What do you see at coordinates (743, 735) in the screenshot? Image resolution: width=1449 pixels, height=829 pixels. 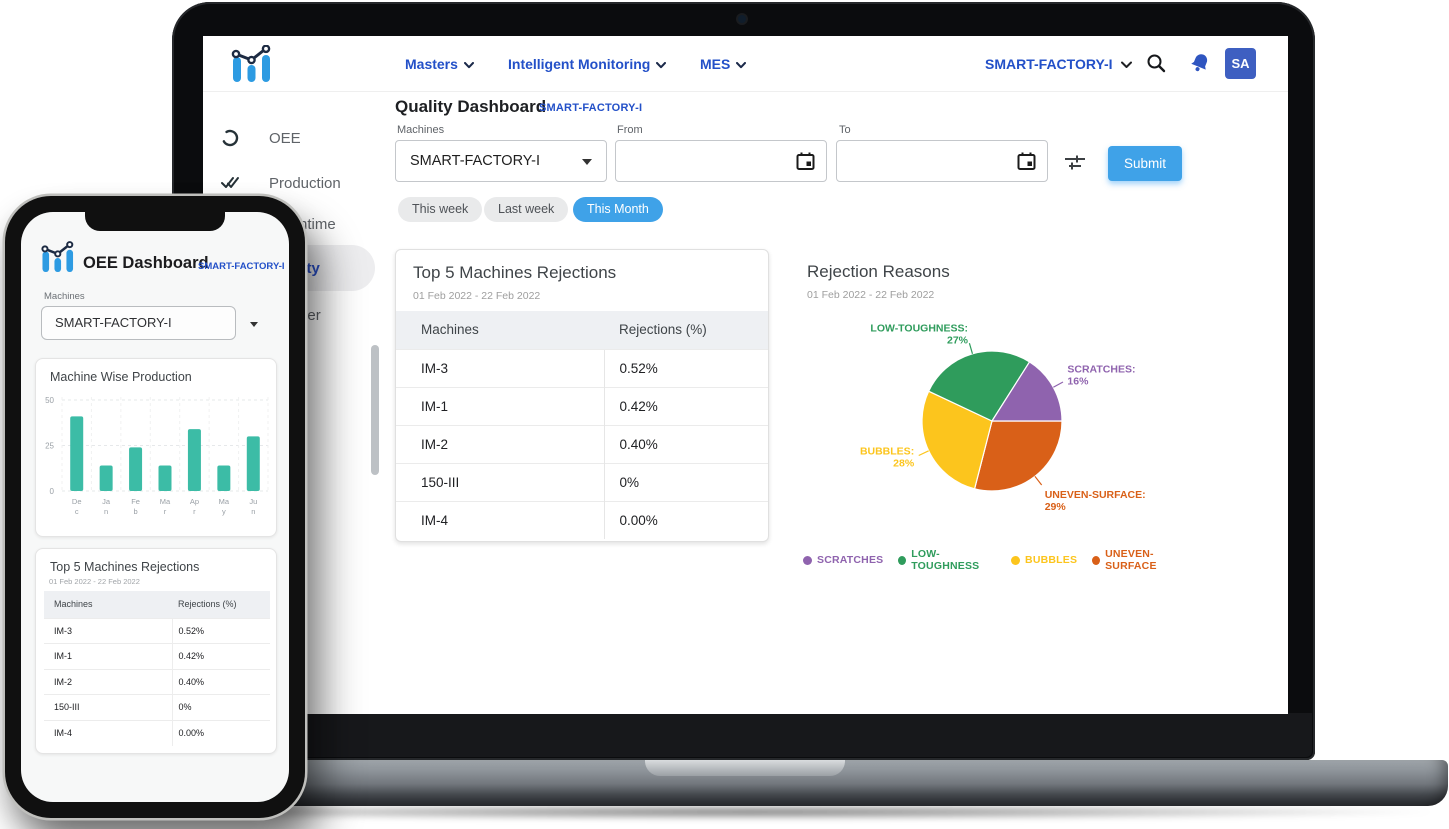 I see `laptop-hinge` at bounding box center [743, 735].